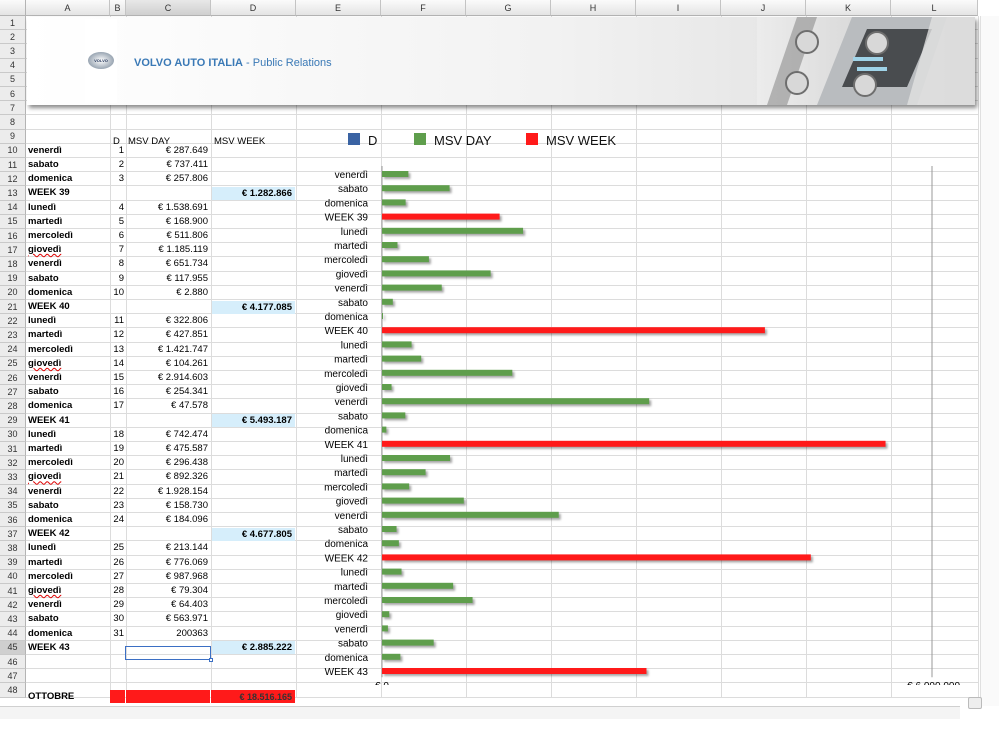  What do you see at coordinates (13, 108) in the screenshot?
I see `row-header-7: 7` at bounding box center [13, 108].